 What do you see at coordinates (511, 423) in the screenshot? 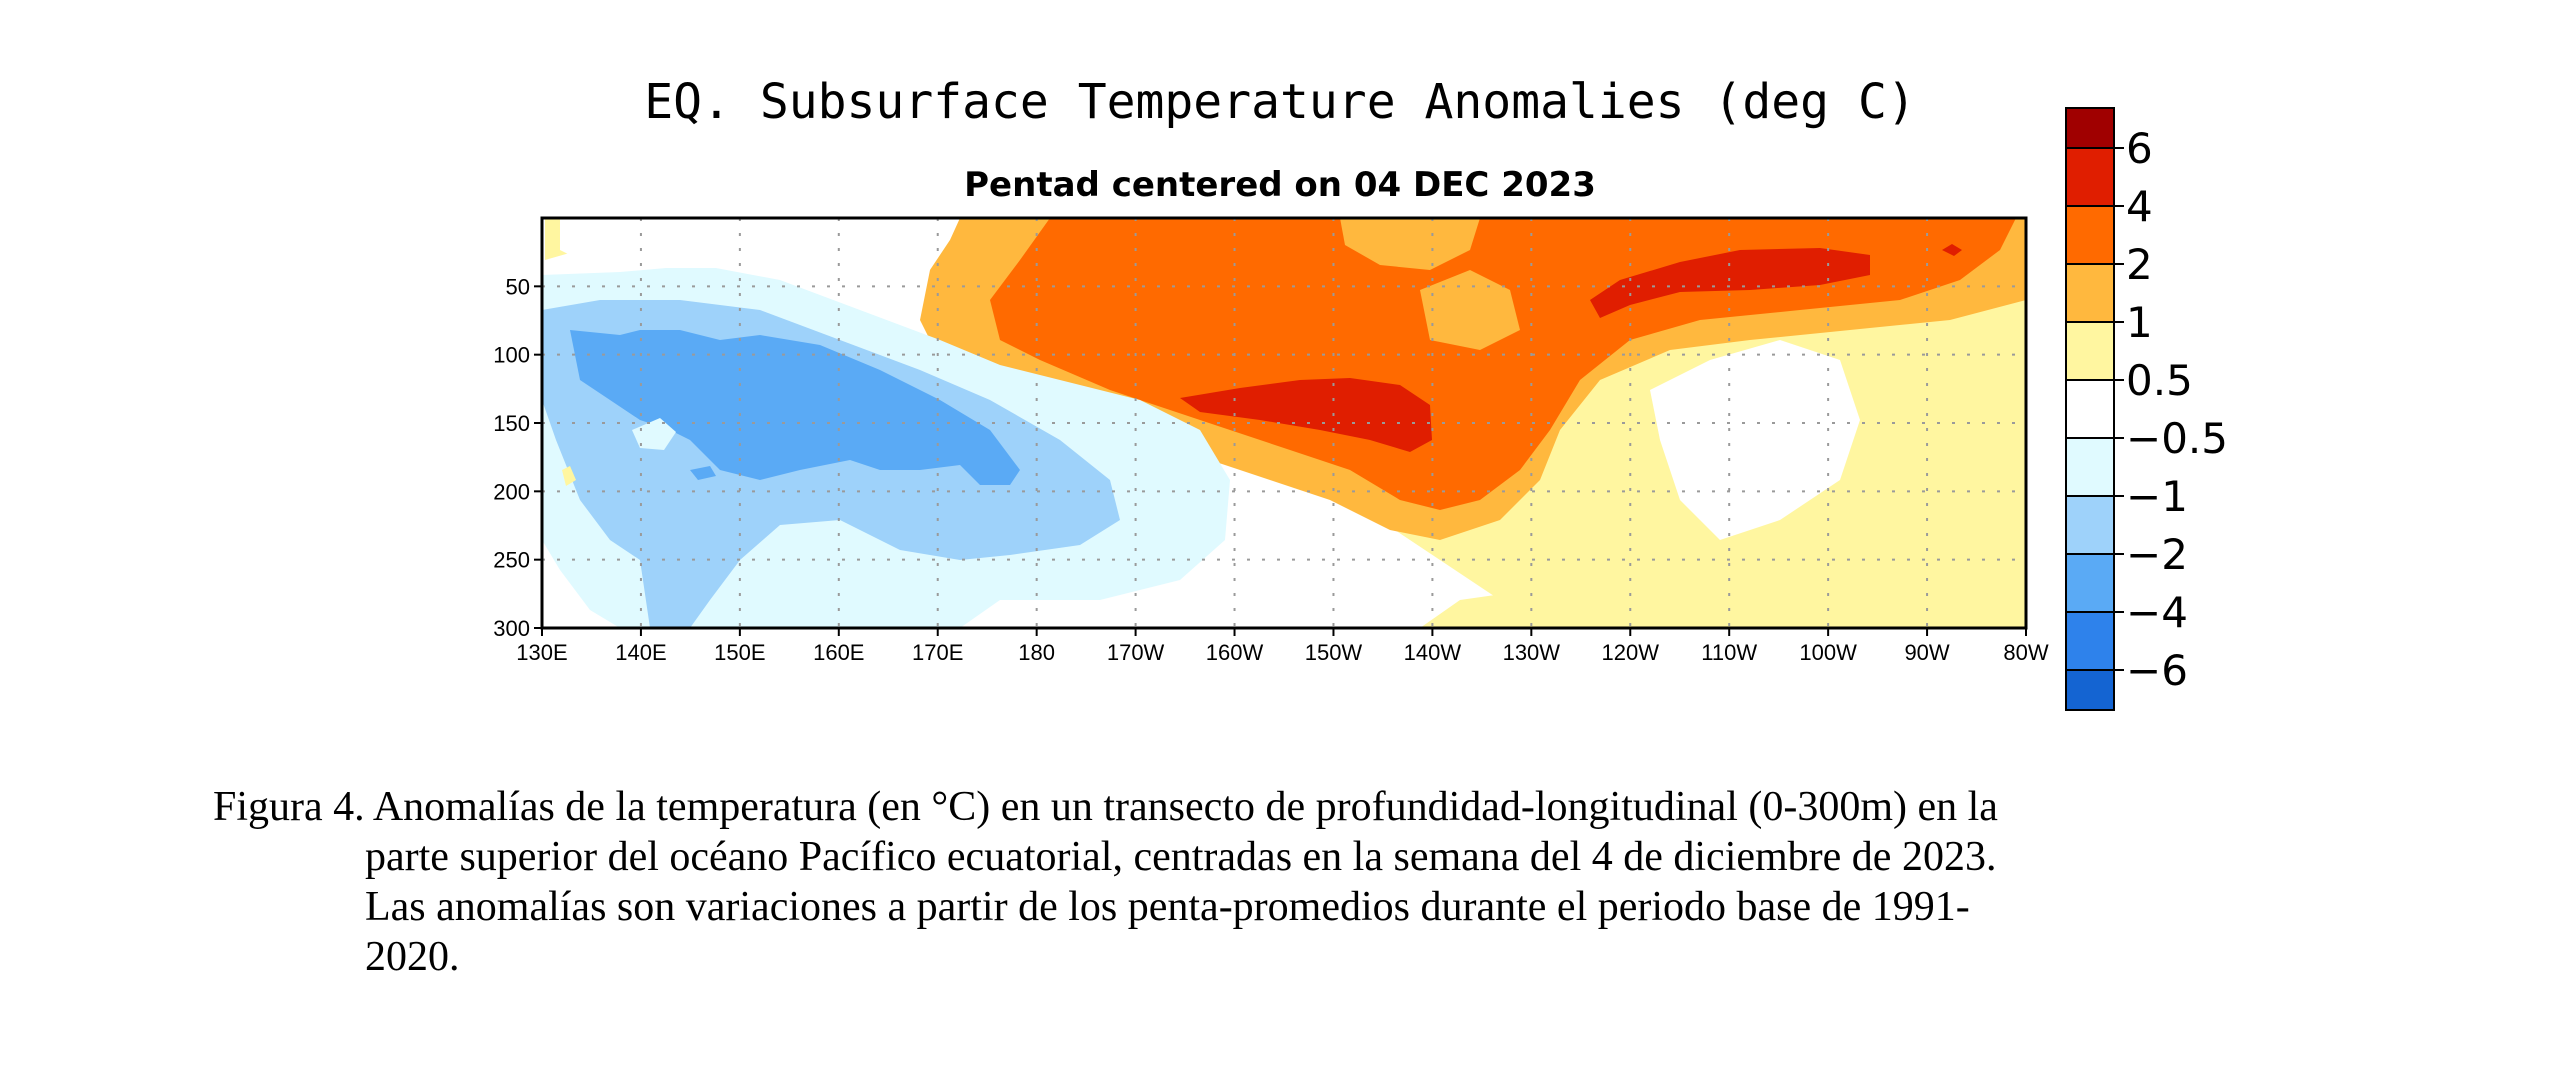
I see `y-tick-label: 150` at bounding box center [511, 423].